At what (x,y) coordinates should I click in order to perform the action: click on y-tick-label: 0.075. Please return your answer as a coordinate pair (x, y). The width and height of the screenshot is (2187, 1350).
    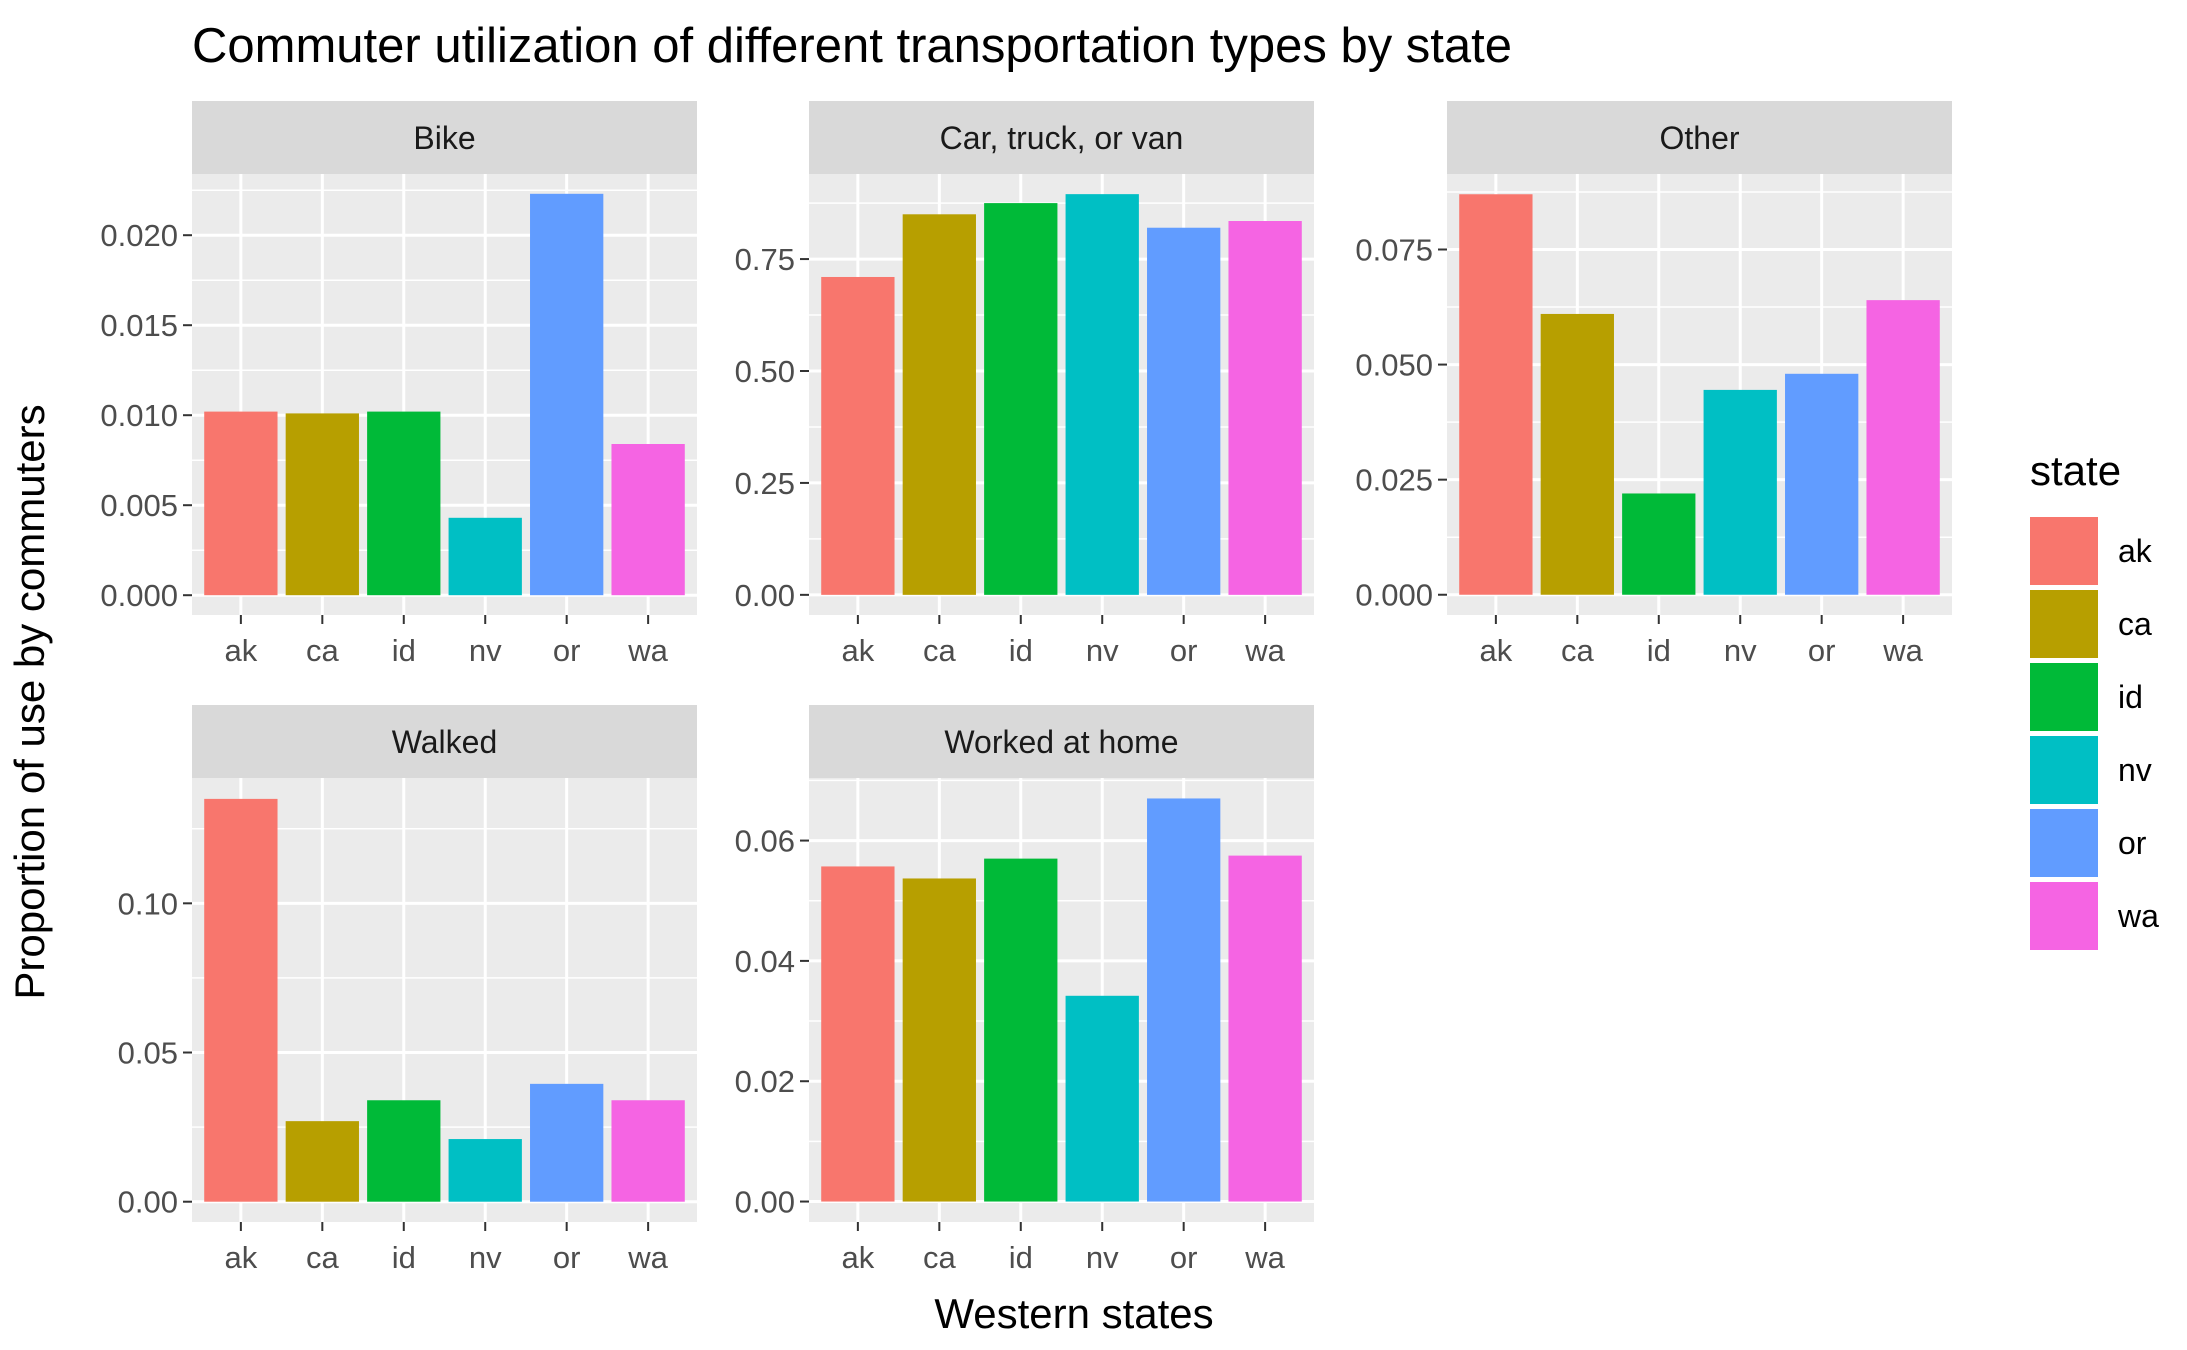
    Looking at the image, I should click on (1394, 249).